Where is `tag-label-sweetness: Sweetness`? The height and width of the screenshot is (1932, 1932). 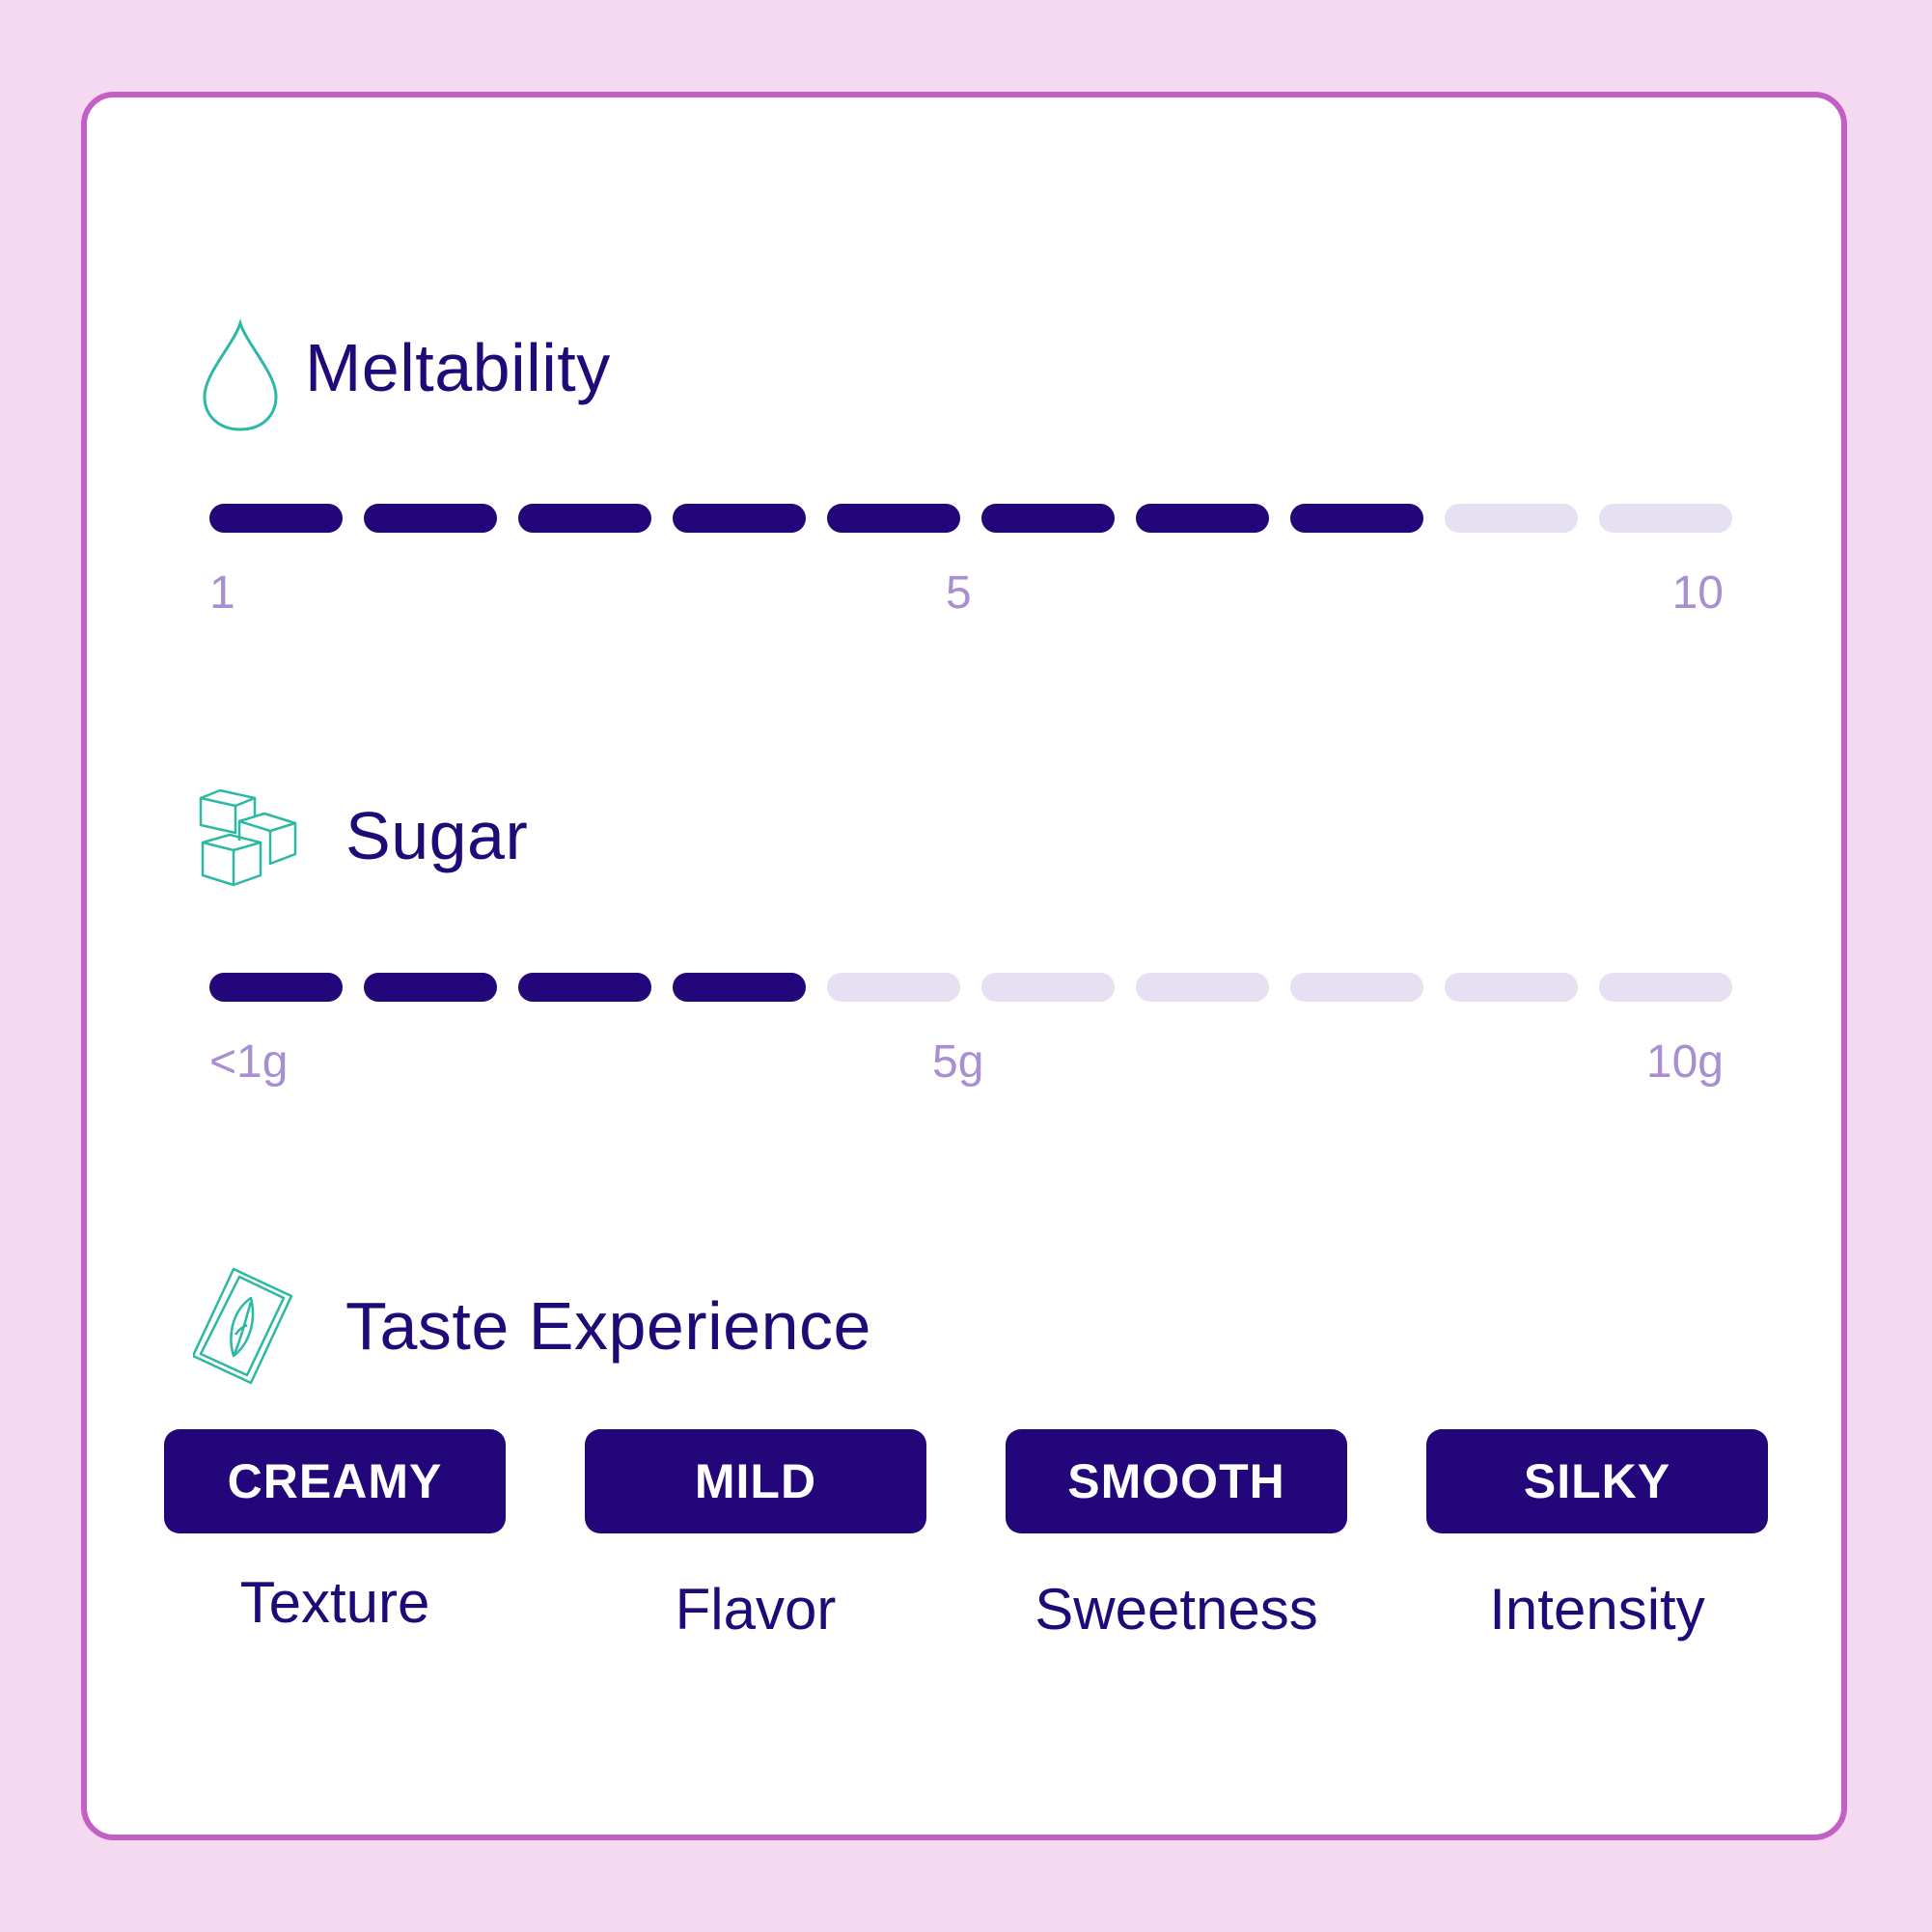
tag-label-sweetness: Sweetness is located at coordinates (1176, 1609).